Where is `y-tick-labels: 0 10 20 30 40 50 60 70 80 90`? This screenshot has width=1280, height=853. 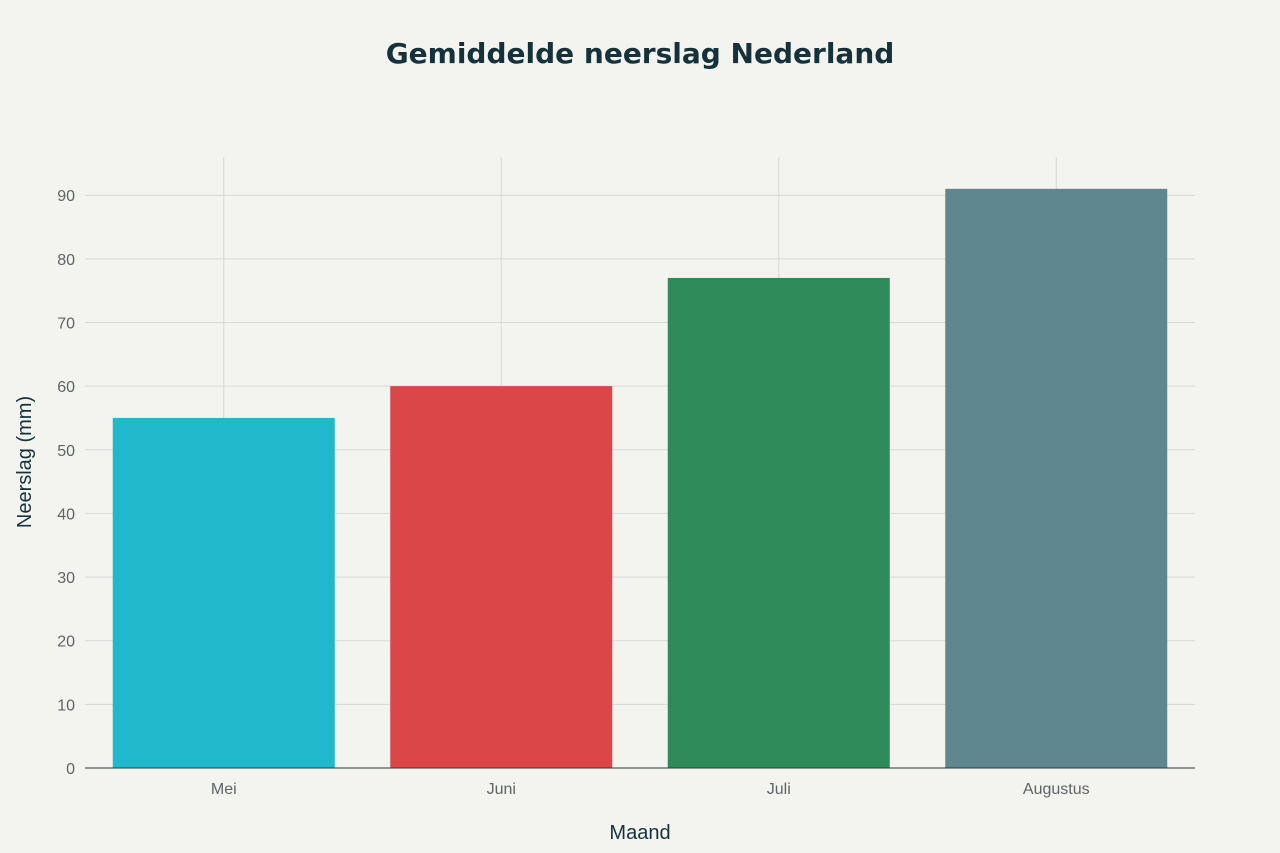
y-tick-labels: 0 10 20 30 40 50 60 70 80 90 is located at coordinates (66, 483).